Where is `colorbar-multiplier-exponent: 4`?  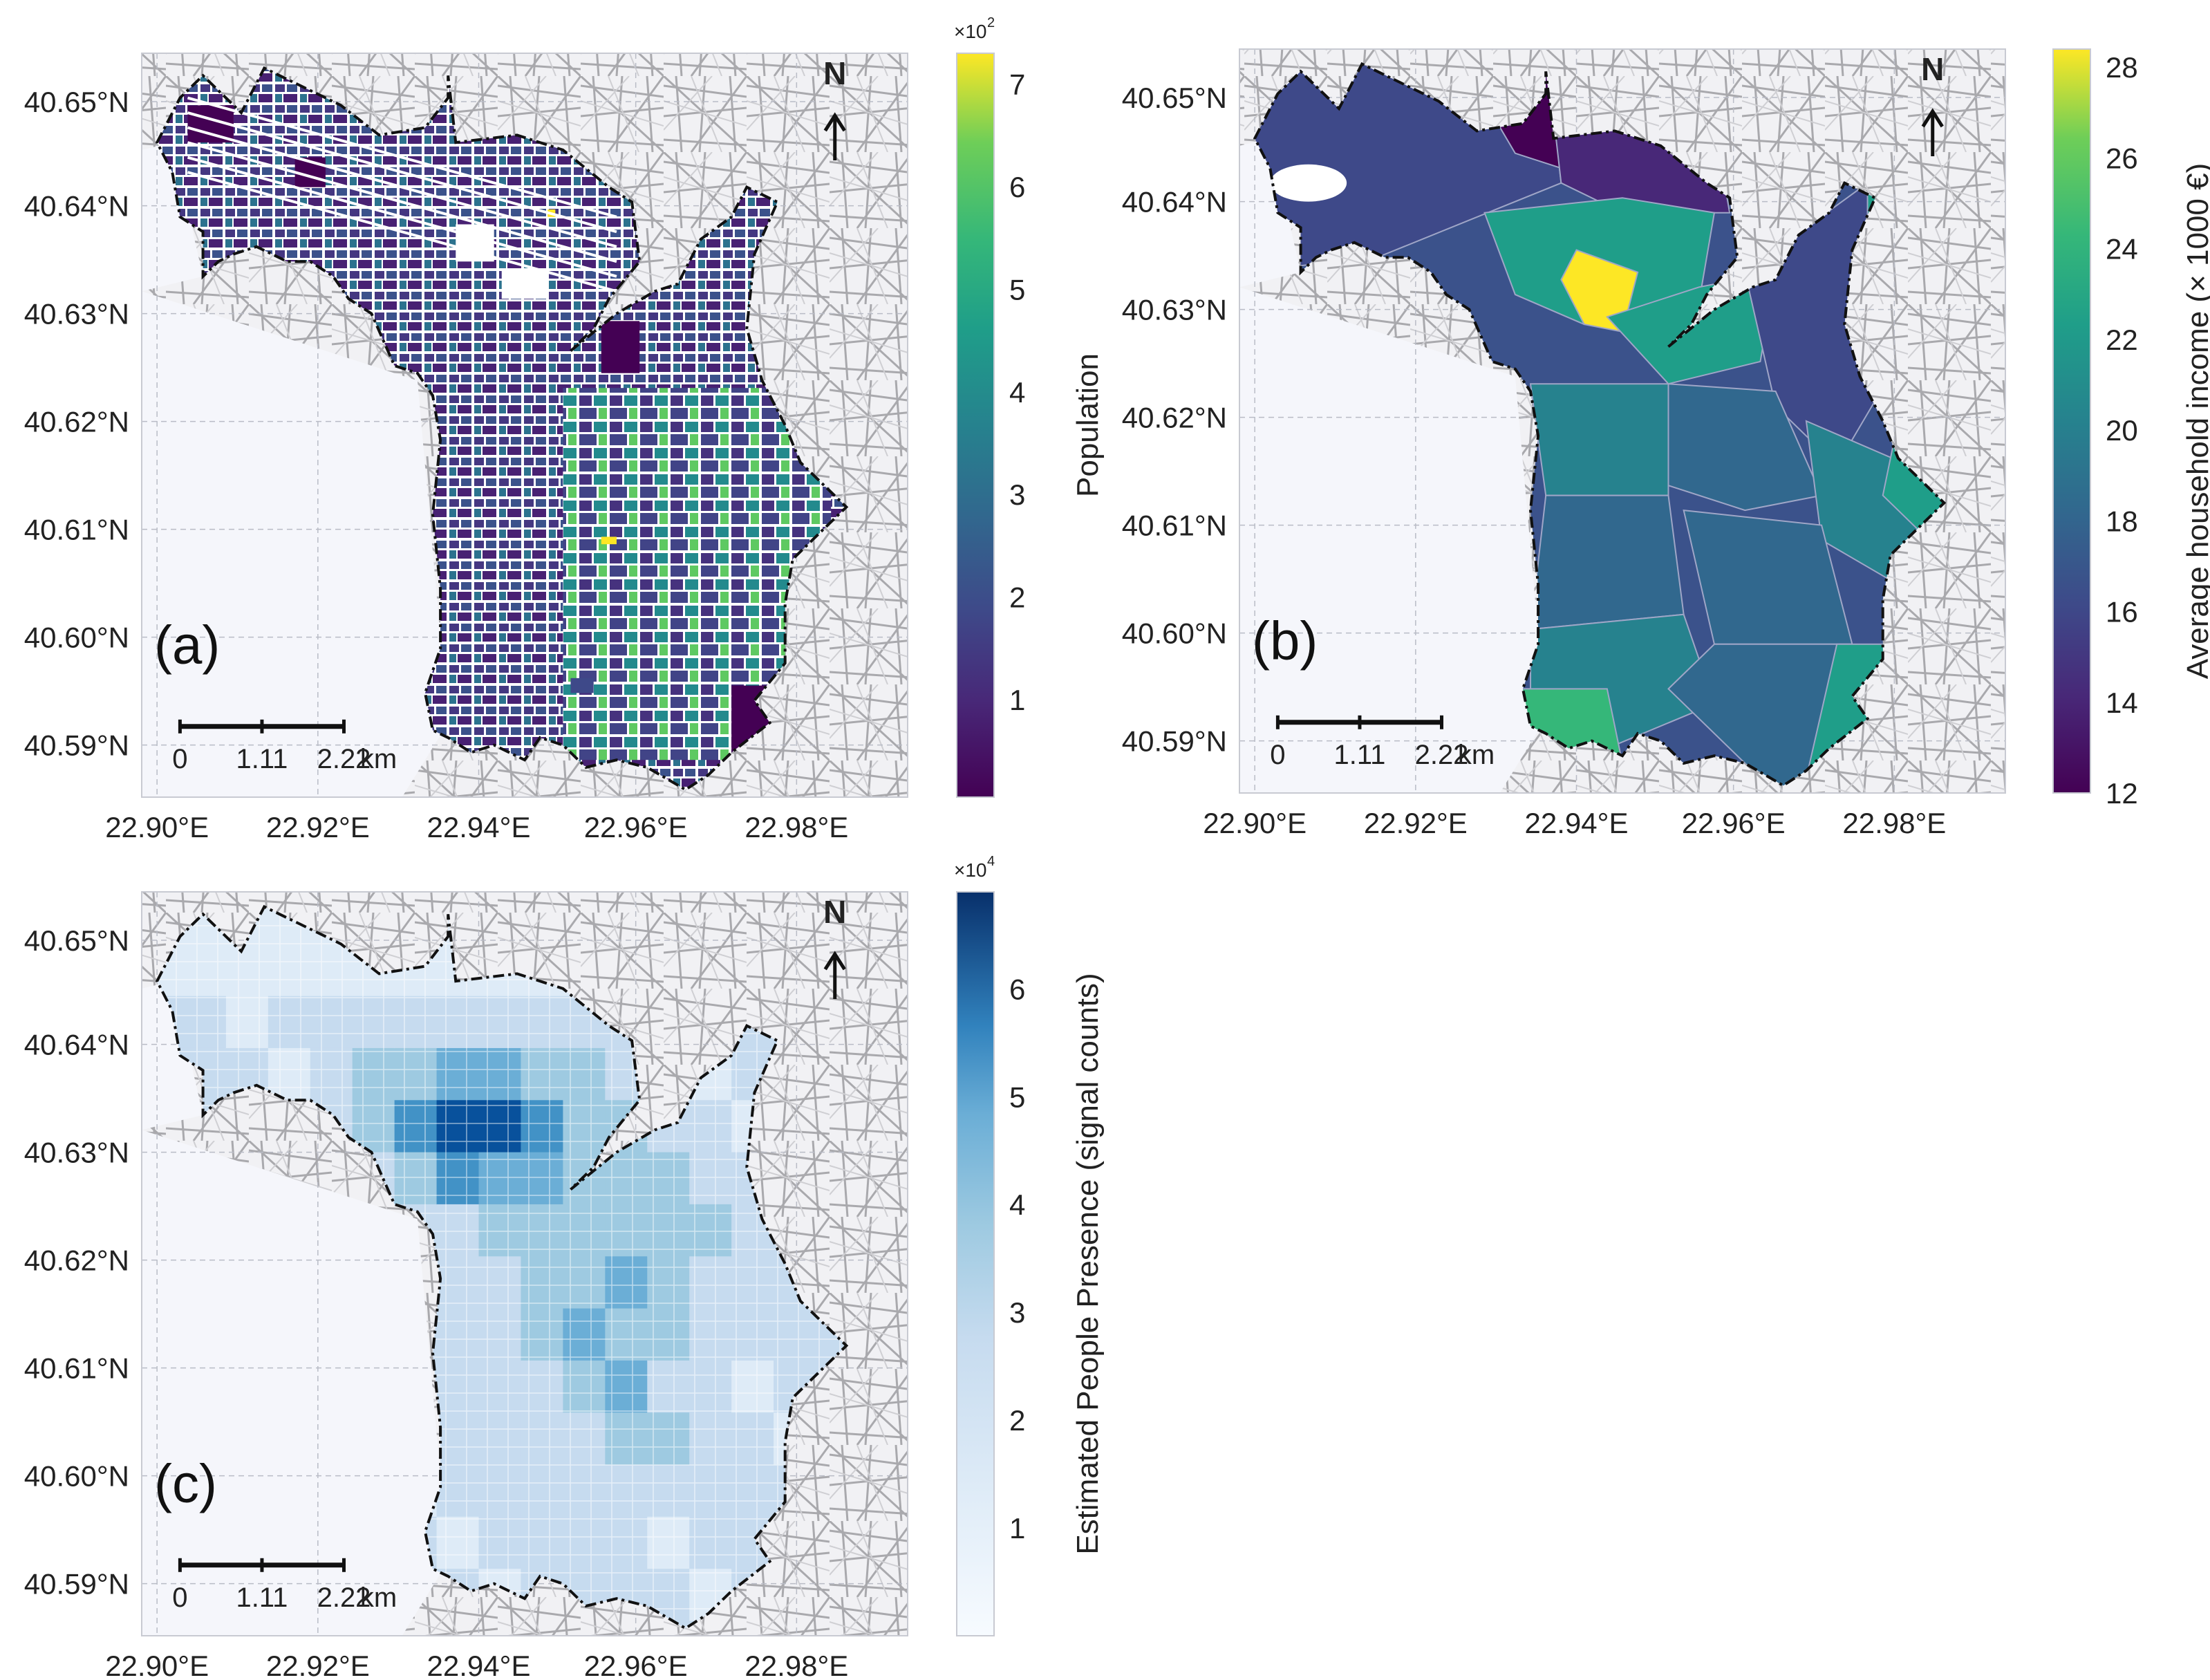
colorbar-multiplier-exponent: 4 is located at coordinates (991, 861).